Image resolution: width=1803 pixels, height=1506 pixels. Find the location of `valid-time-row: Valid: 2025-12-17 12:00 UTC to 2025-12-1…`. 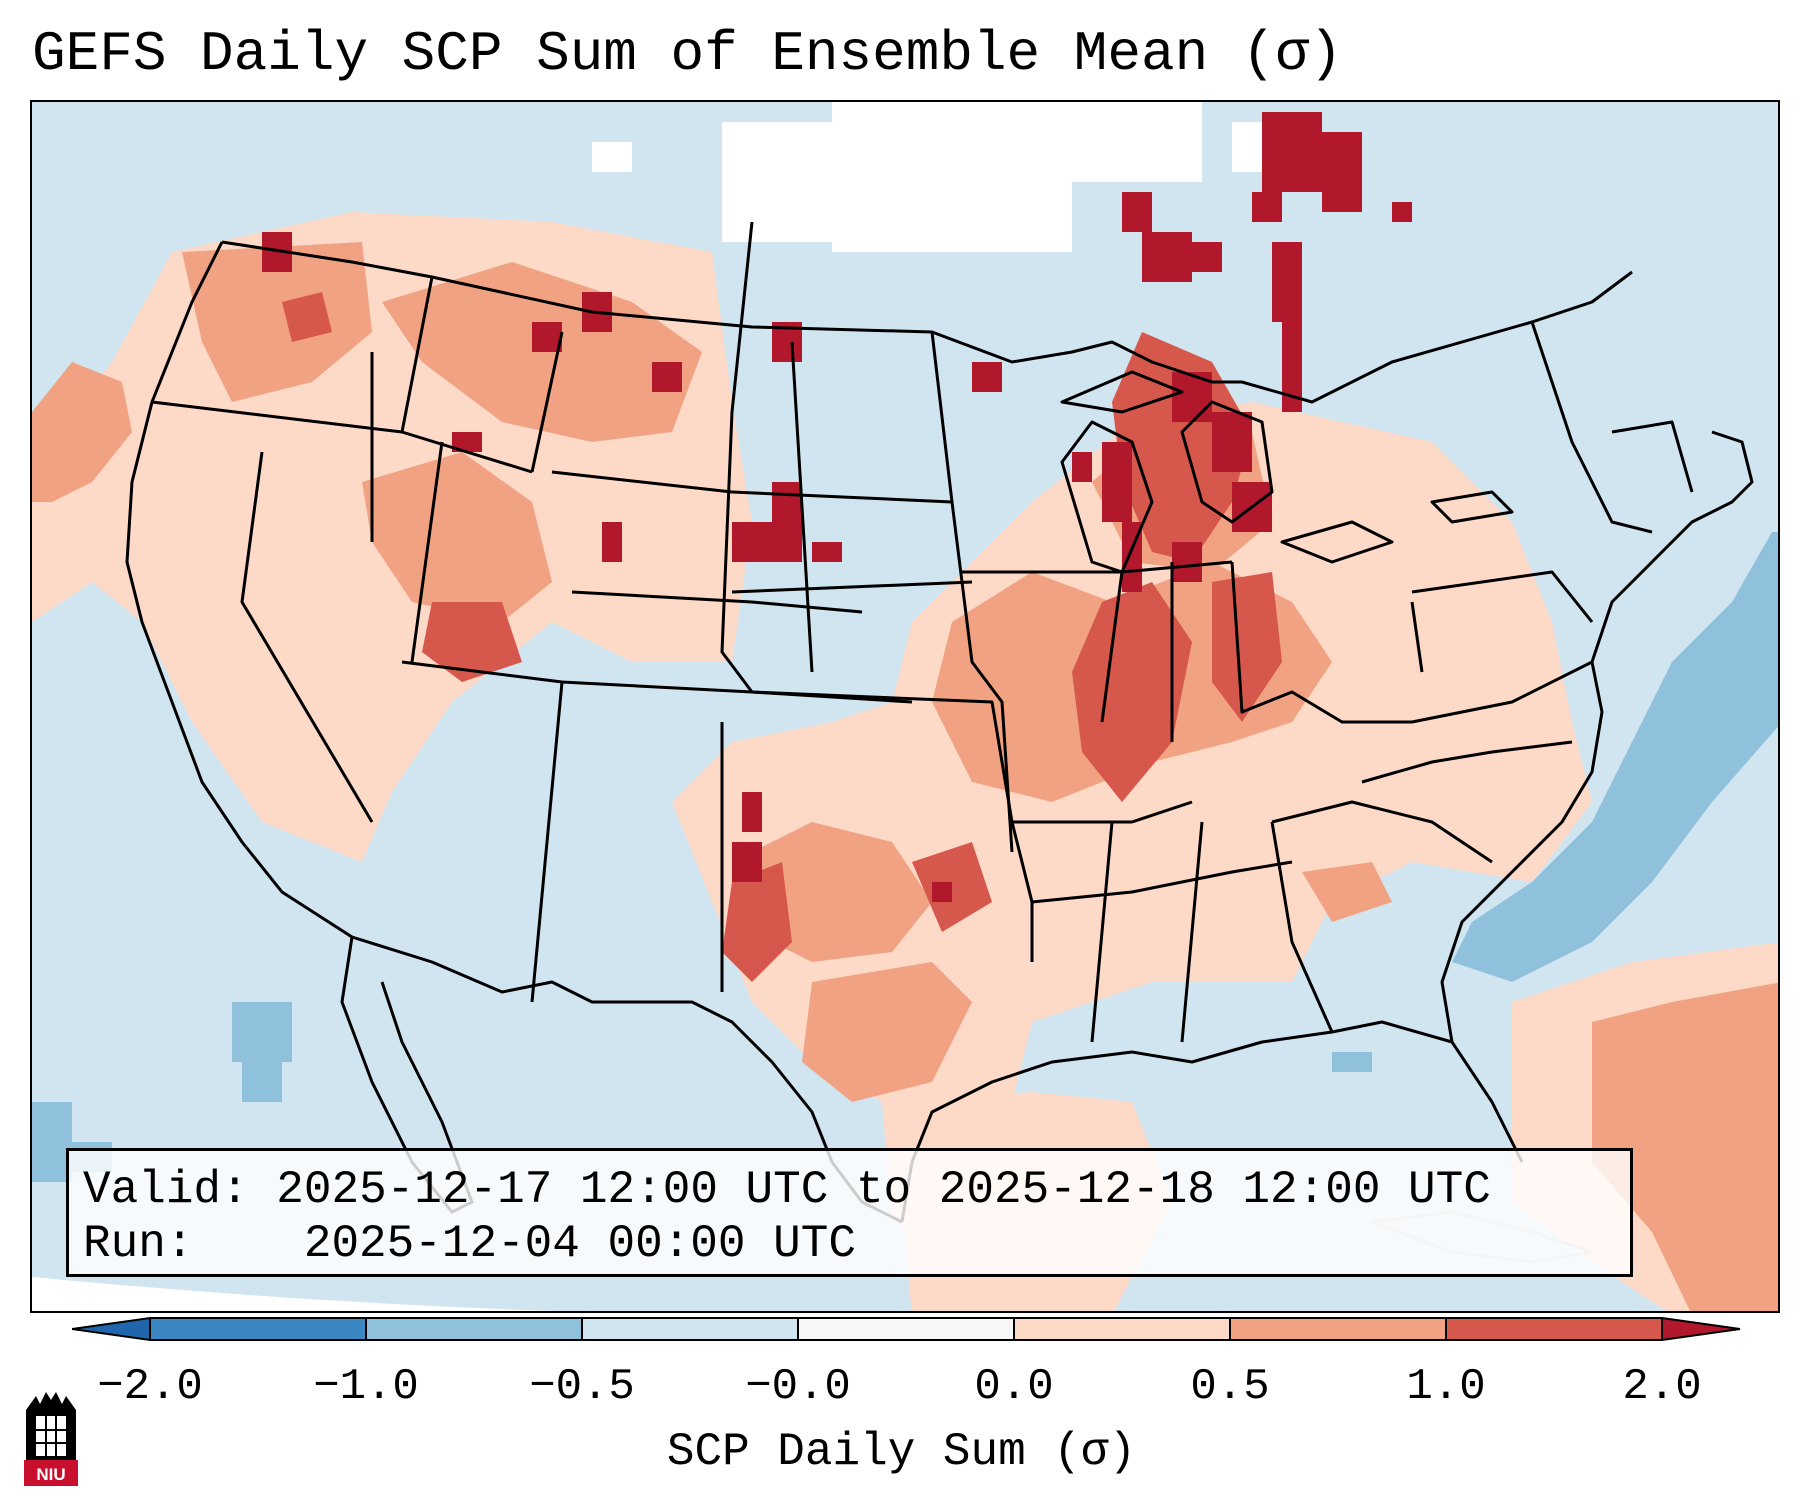

valid-time-row: Valid: 2025-12-17 12:00 UTC to 2025-12-1… is located at coordinates (849, 1190).